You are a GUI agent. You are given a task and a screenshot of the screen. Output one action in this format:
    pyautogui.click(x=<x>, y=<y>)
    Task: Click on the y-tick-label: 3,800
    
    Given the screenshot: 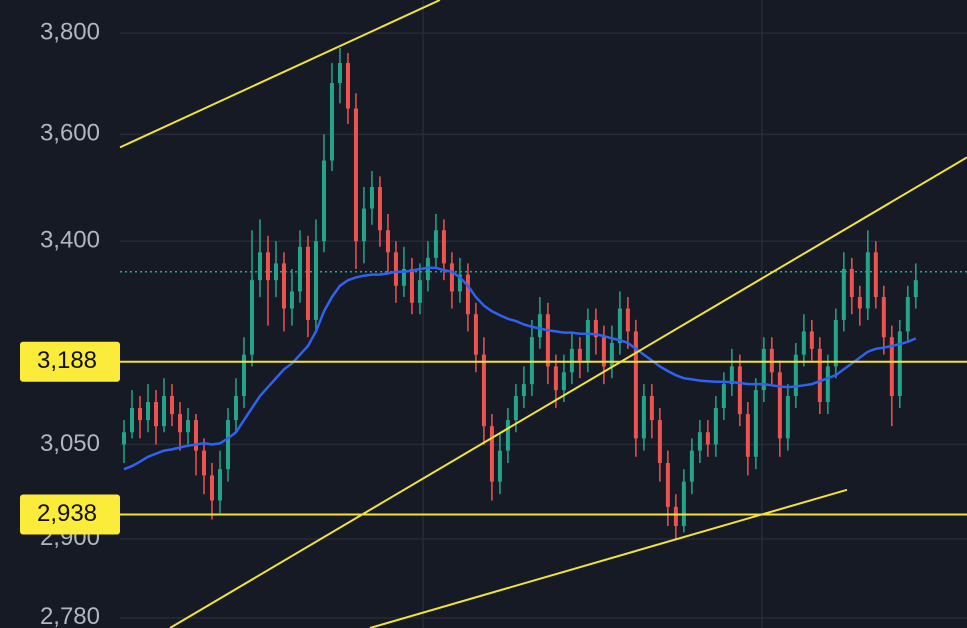 What is the action you would take?
    pyautogui.click(x=70, y=32)
    